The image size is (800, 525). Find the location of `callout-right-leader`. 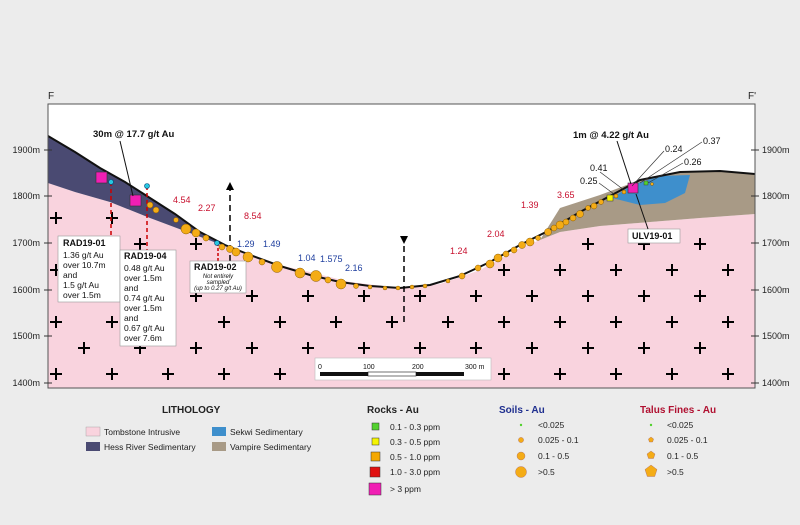

callout-right-leader is located at coordinates (624, 162).